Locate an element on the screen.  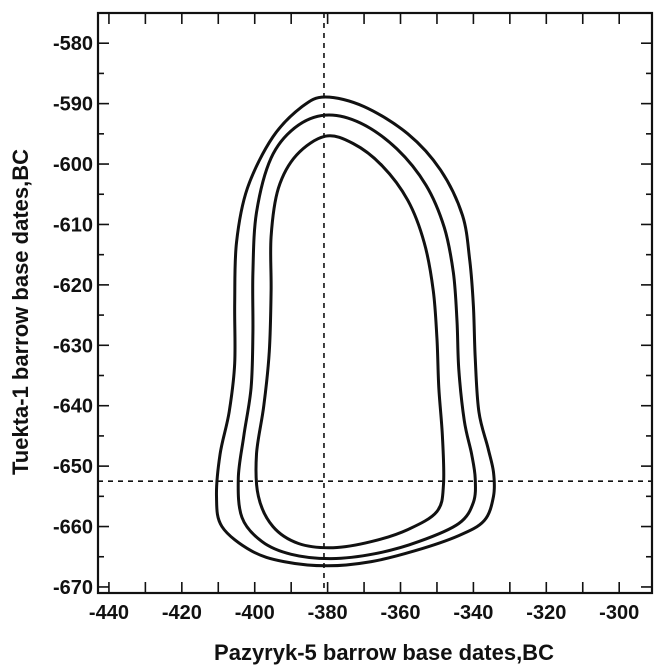
y-tick-label: -660 is located at coordinates (73, 528).